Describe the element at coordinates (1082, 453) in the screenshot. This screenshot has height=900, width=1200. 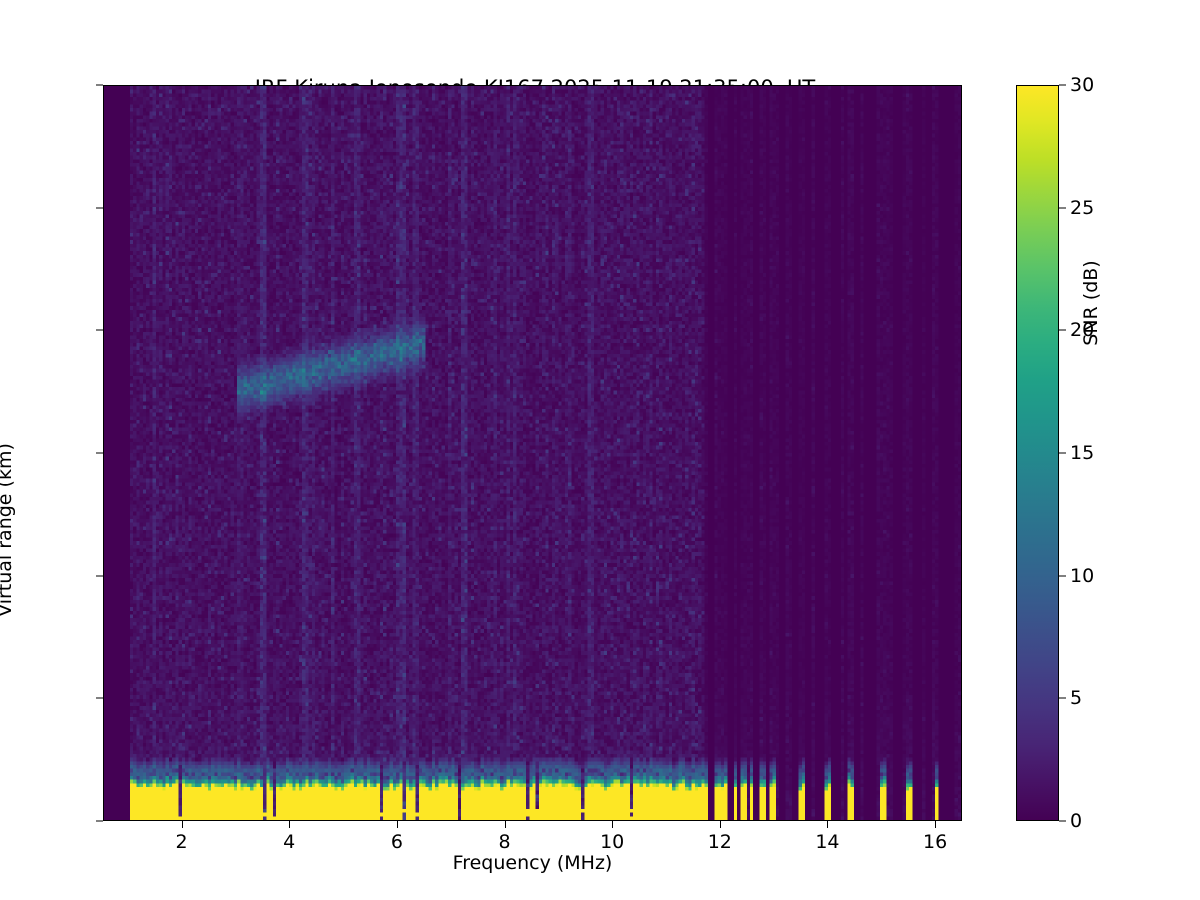
I see `colorbar-tick-label: 15` at that location.